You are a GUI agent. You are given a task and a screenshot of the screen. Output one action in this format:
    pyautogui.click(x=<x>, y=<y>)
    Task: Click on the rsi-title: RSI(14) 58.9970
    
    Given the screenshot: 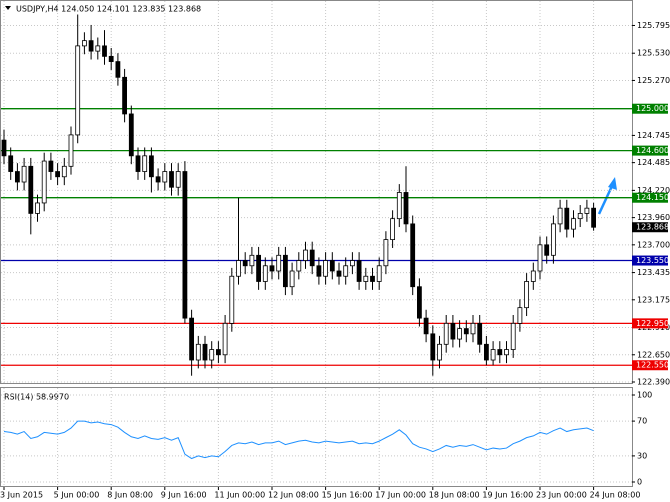 What is the action you would take?
    pyautogui.click(x=36, y=397)
    